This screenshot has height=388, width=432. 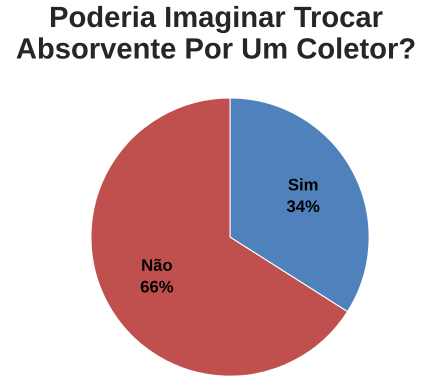 I want to click on data-label: 66%, so click(x=157, y=286).